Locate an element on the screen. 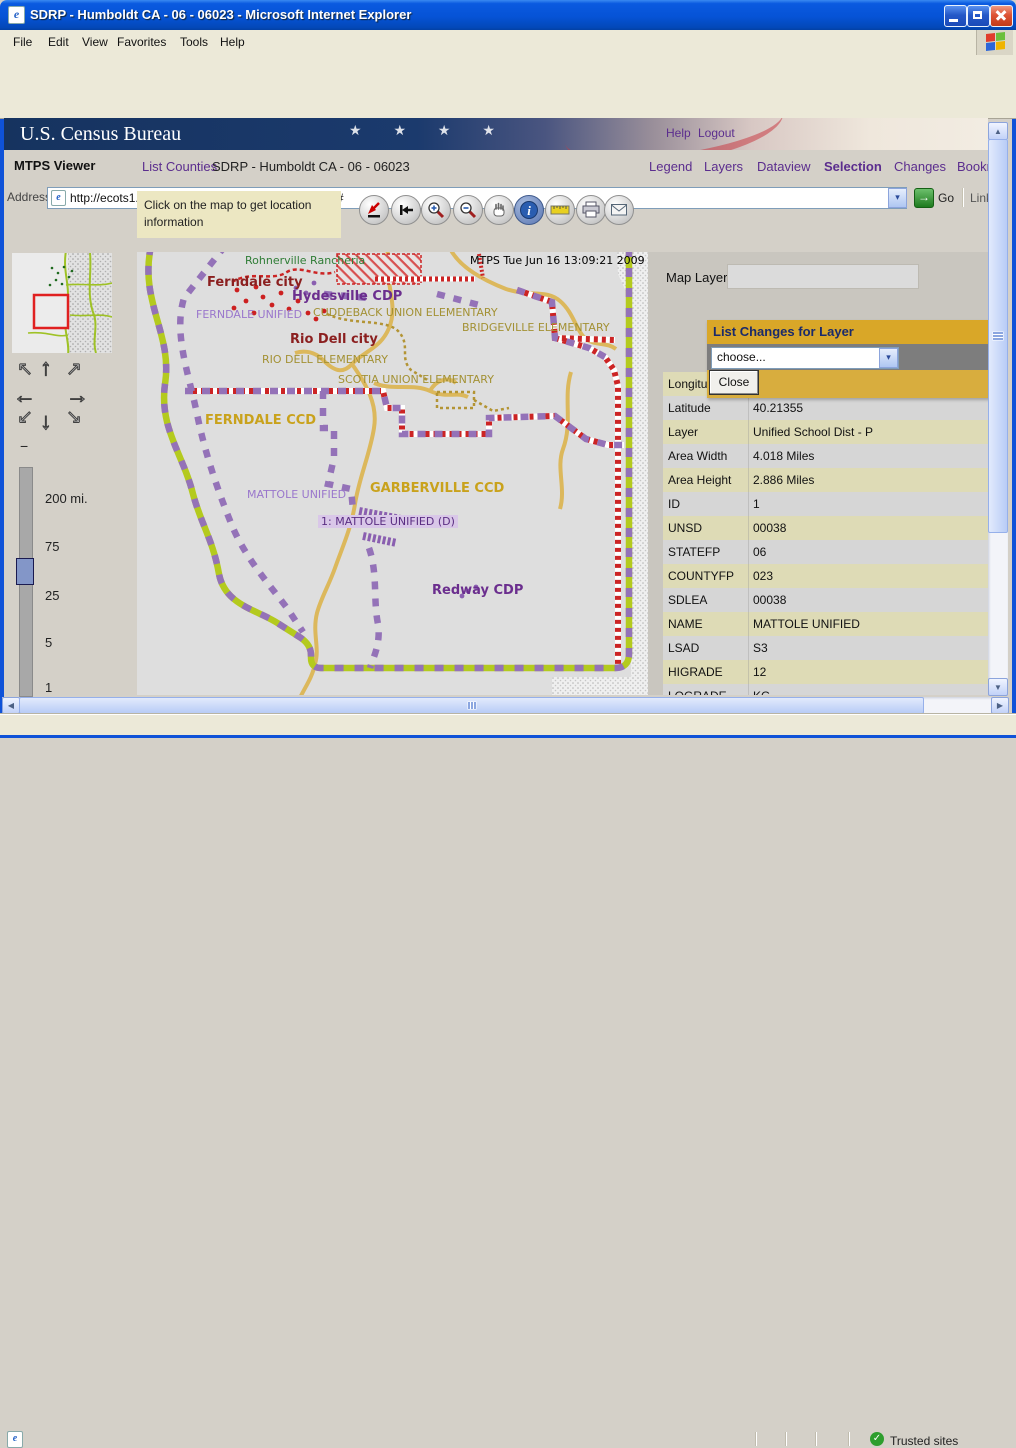 This screenshot has width=1016, height=1448. nav-bookmarks: Bookn is located at coordinates (975, 166).